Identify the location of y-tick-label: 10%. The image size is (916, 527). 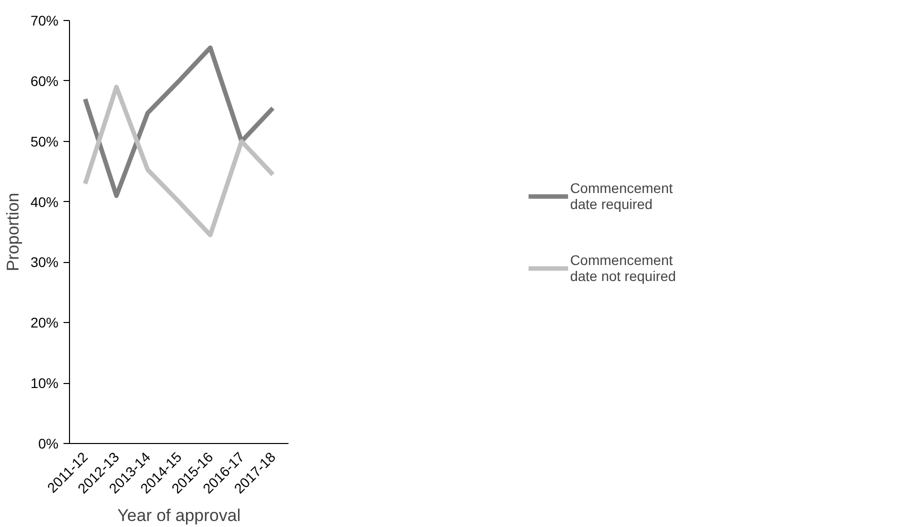
(44, 383).